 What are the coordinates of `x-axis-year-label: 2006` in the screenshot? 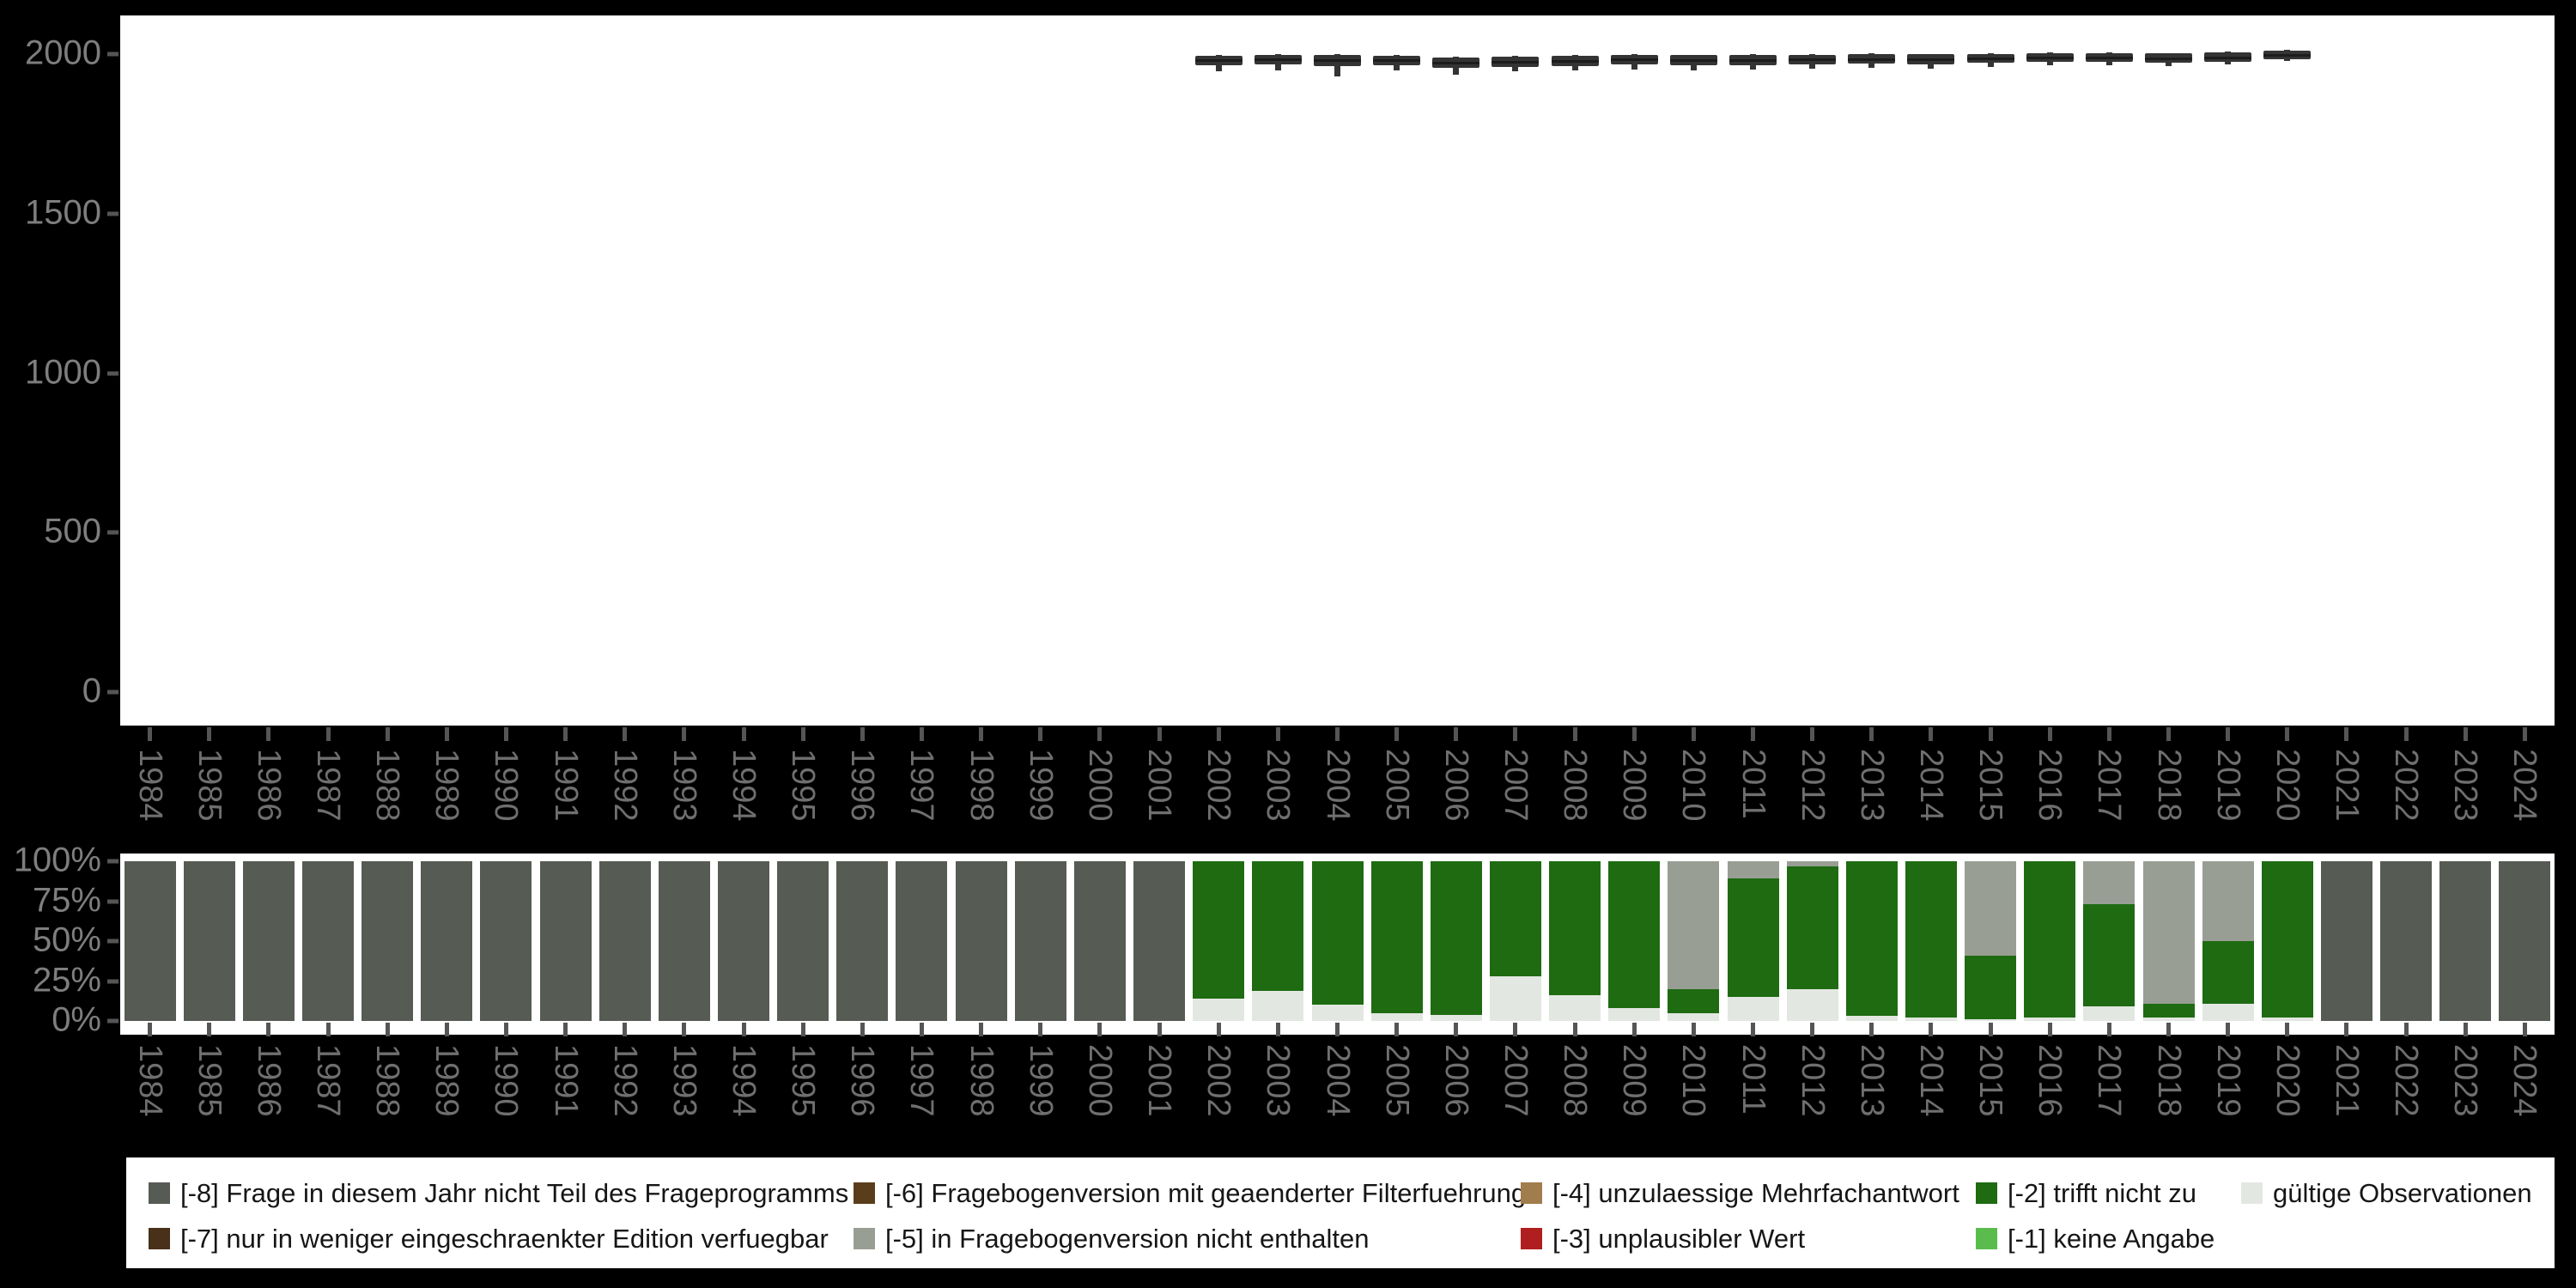 It's located at (1455, 1080).